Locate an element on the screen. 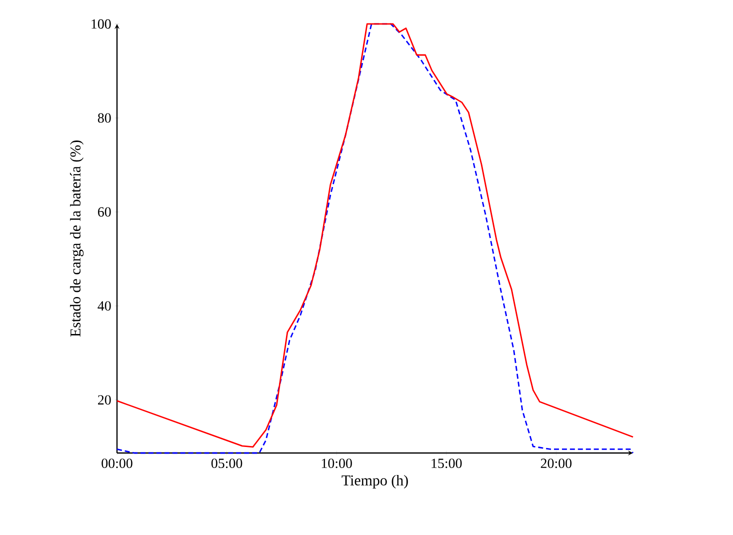  x-tick-label: 20:00 is located at coordinates (556, 463).